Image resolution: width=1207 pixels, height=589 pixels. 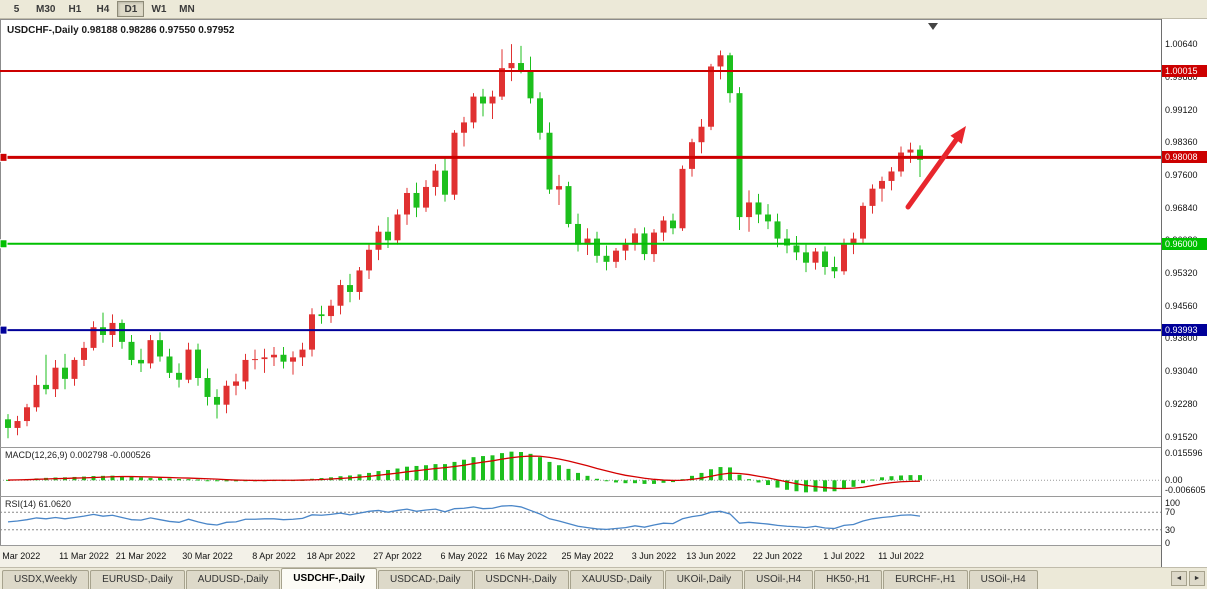 What do you see at coordinates (103, 9) in the screenshot?
I see `timeframe-button-h4: H4` at bounding box center [103, 9].